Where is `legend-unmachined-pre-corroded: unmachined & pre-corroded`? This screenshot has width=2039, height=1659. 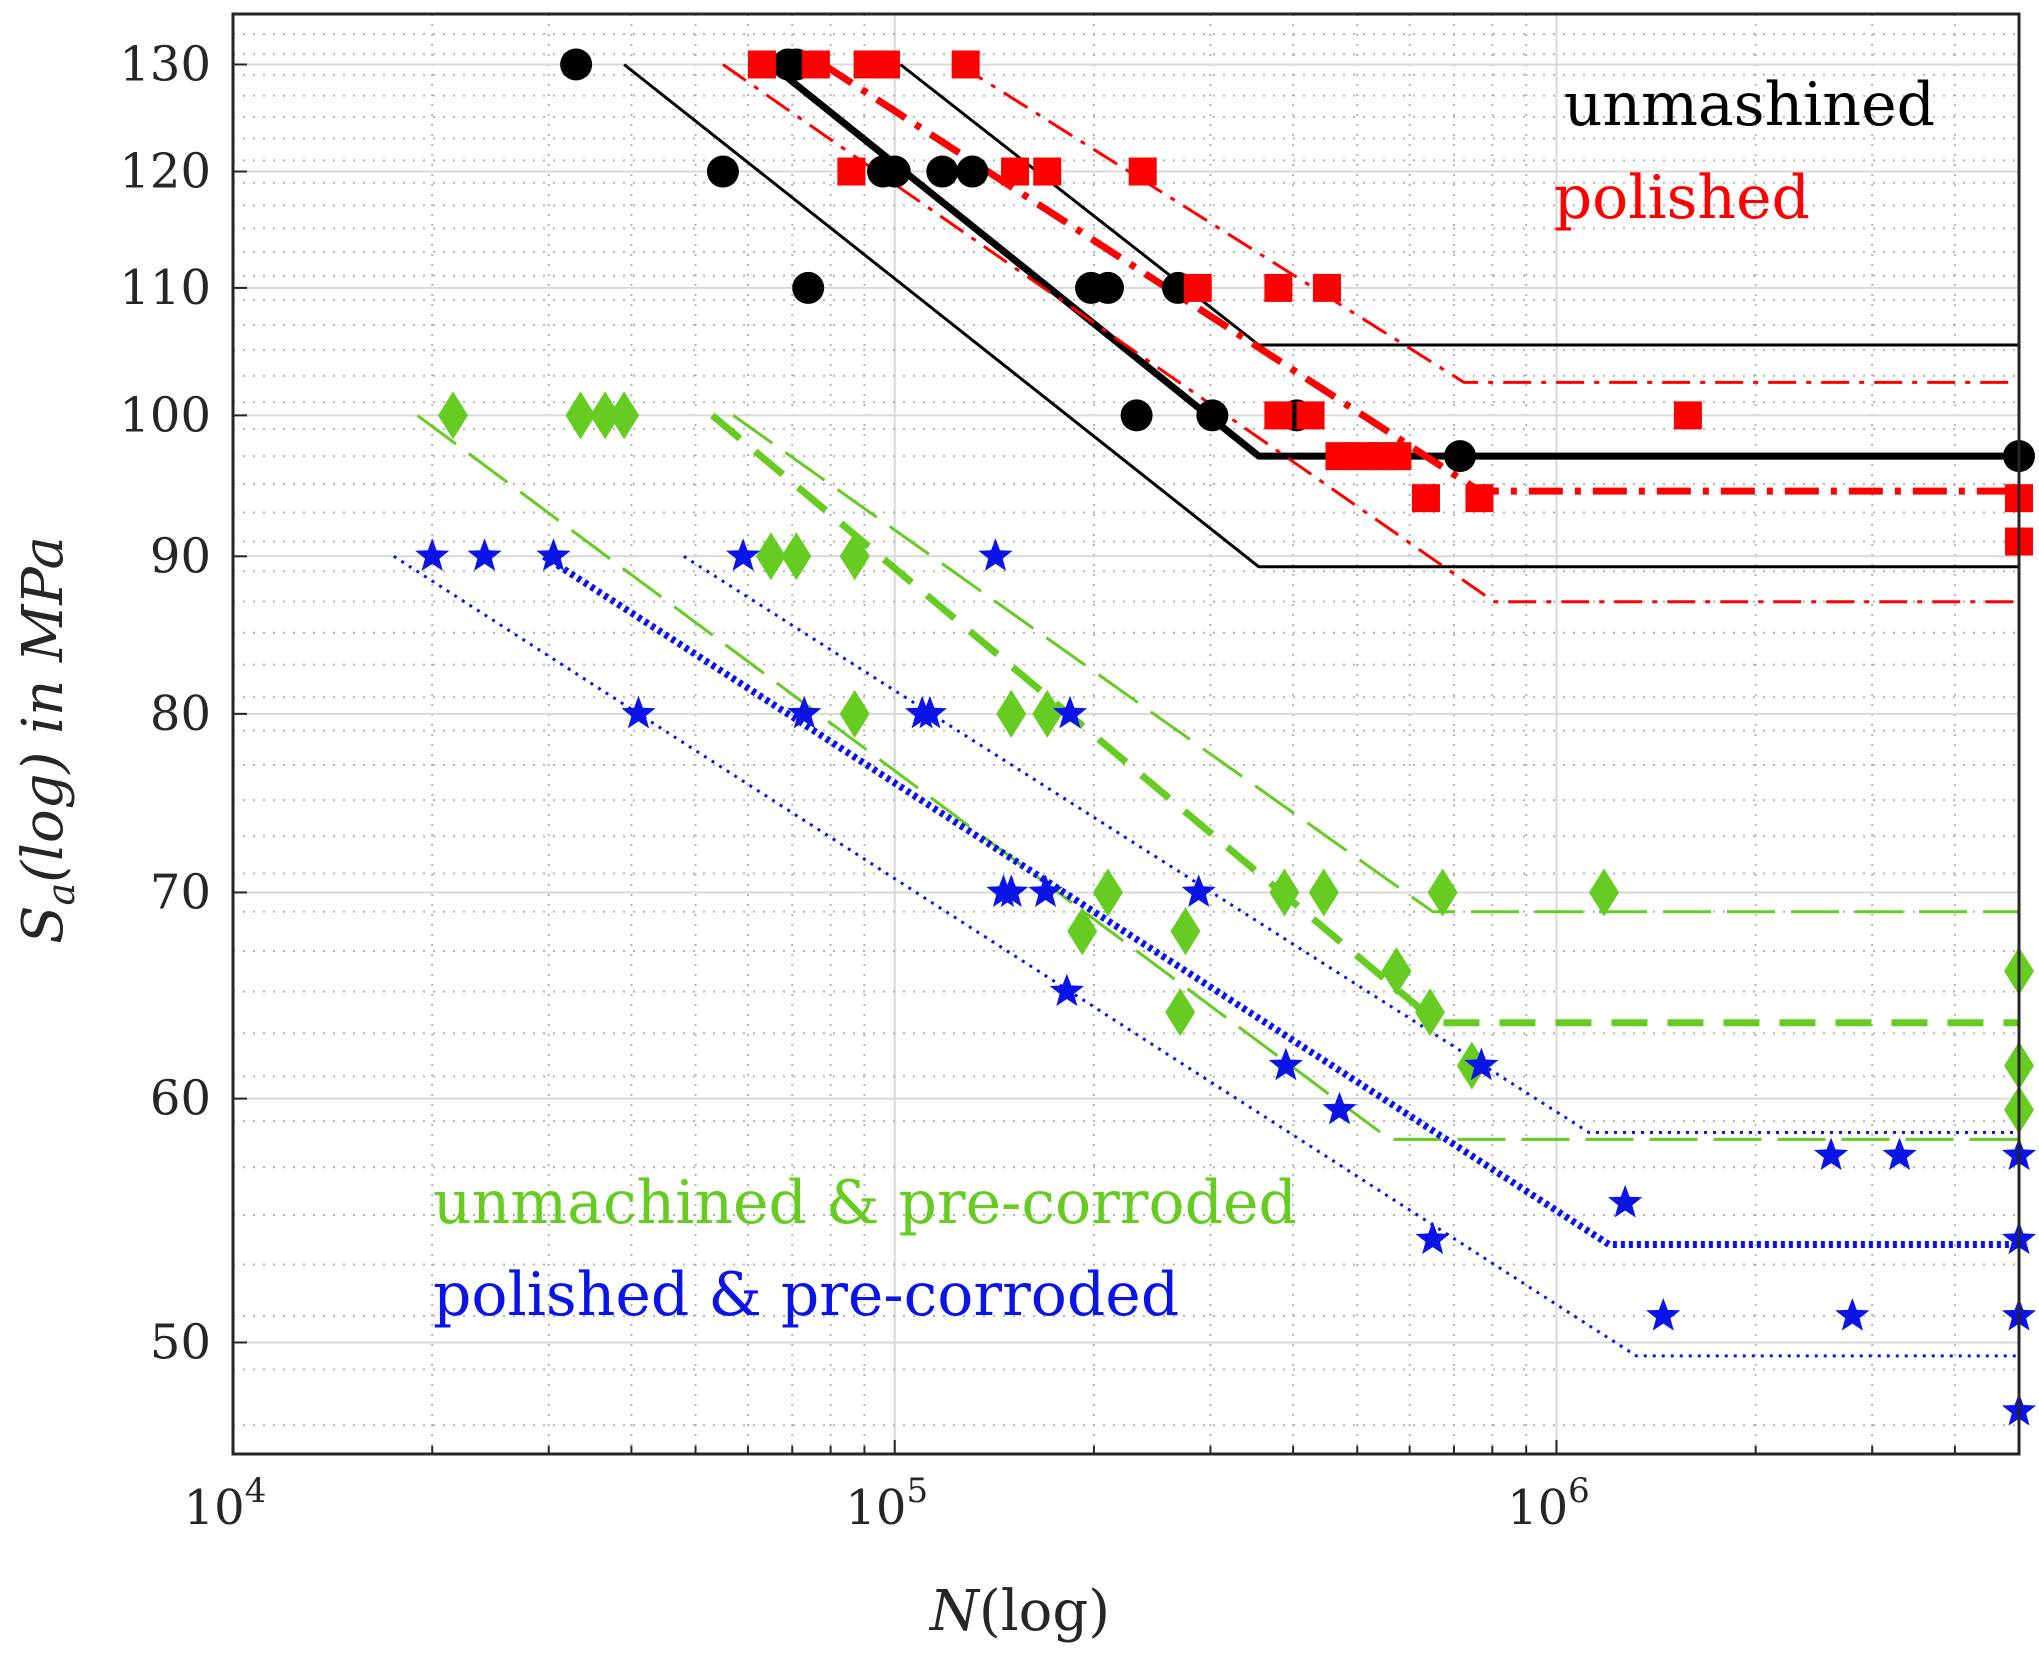
legend-unmachined-pre-corroded: unmachined & pre-corroded is located at coordinates (865, 1203).